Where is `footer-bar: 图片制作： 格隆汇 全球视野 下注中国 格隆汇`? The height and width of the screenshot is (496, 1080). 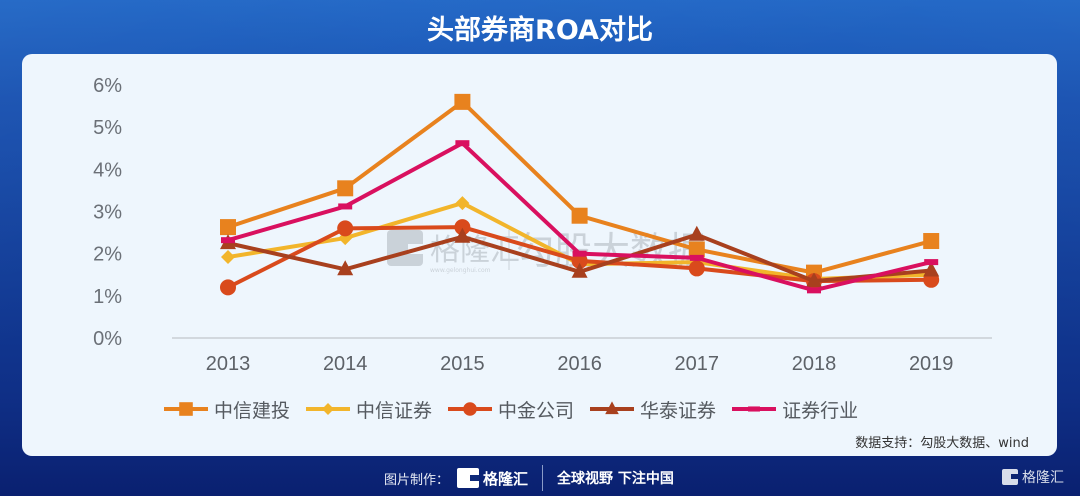 footer-bar: 图片制作： 格隆汇 全球视野 下注中国 格隆汇 is located at coordinates (540, 477).